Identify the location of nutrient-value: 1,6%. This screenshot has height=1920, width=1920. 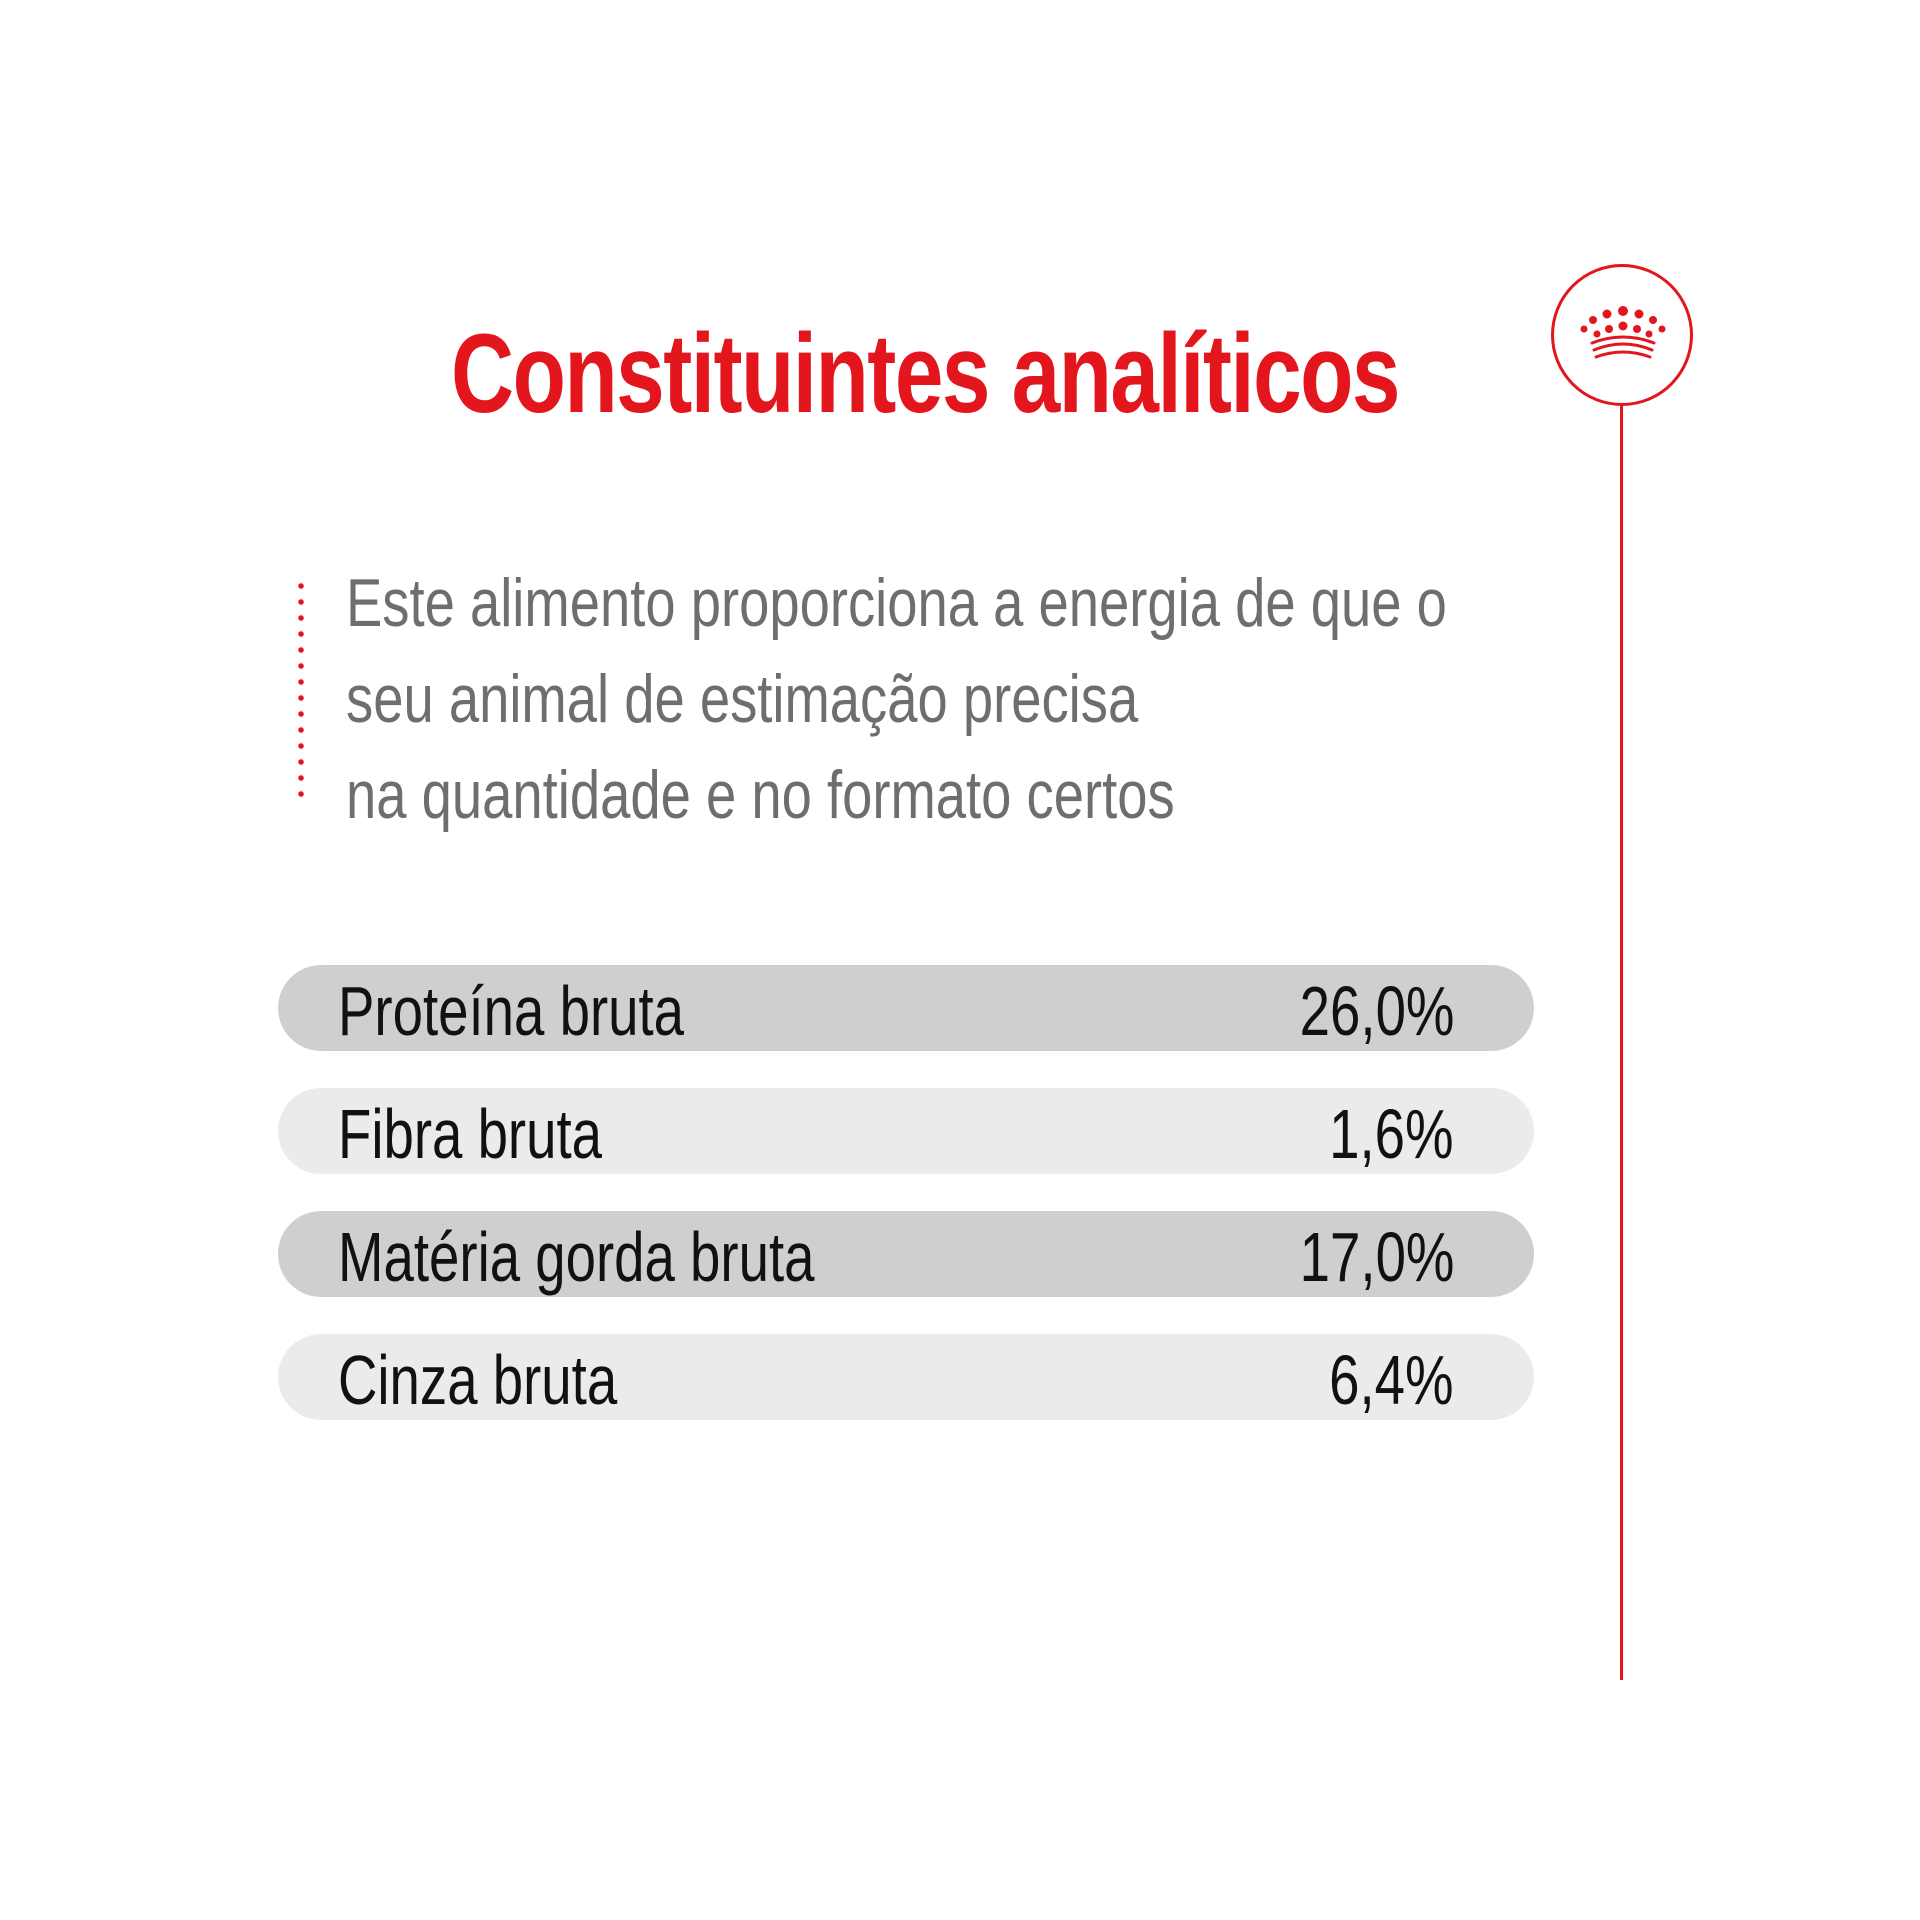
(1391, 1134).